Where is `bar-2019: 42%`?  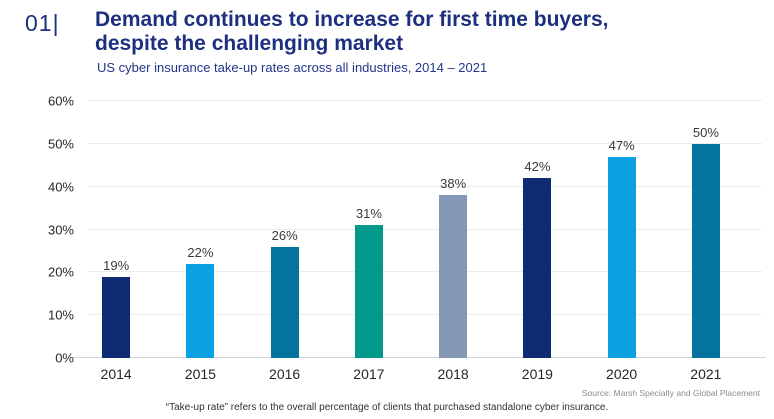 bar-2019: 42% is located at coordinates (537, 258).